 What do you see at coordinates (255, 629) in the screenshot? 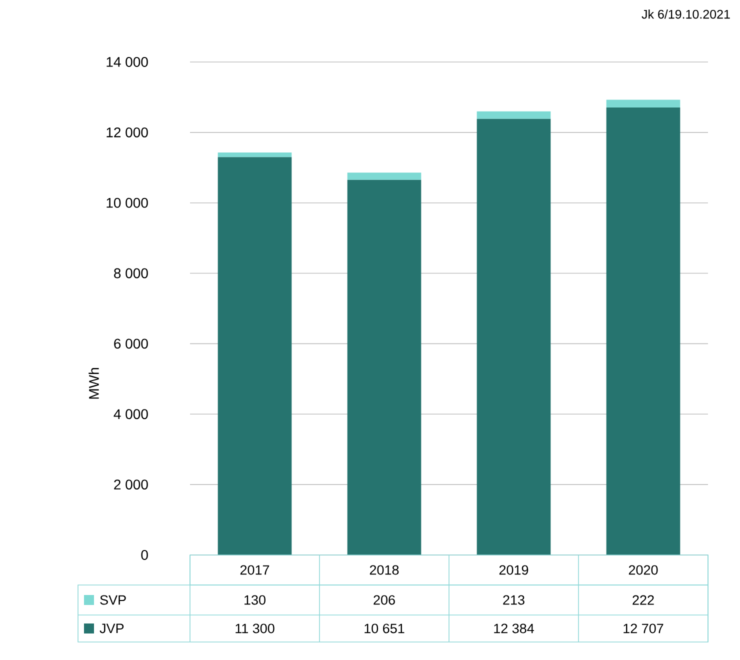
I see `data-label: 11 300` at bounding box center [255, 629].